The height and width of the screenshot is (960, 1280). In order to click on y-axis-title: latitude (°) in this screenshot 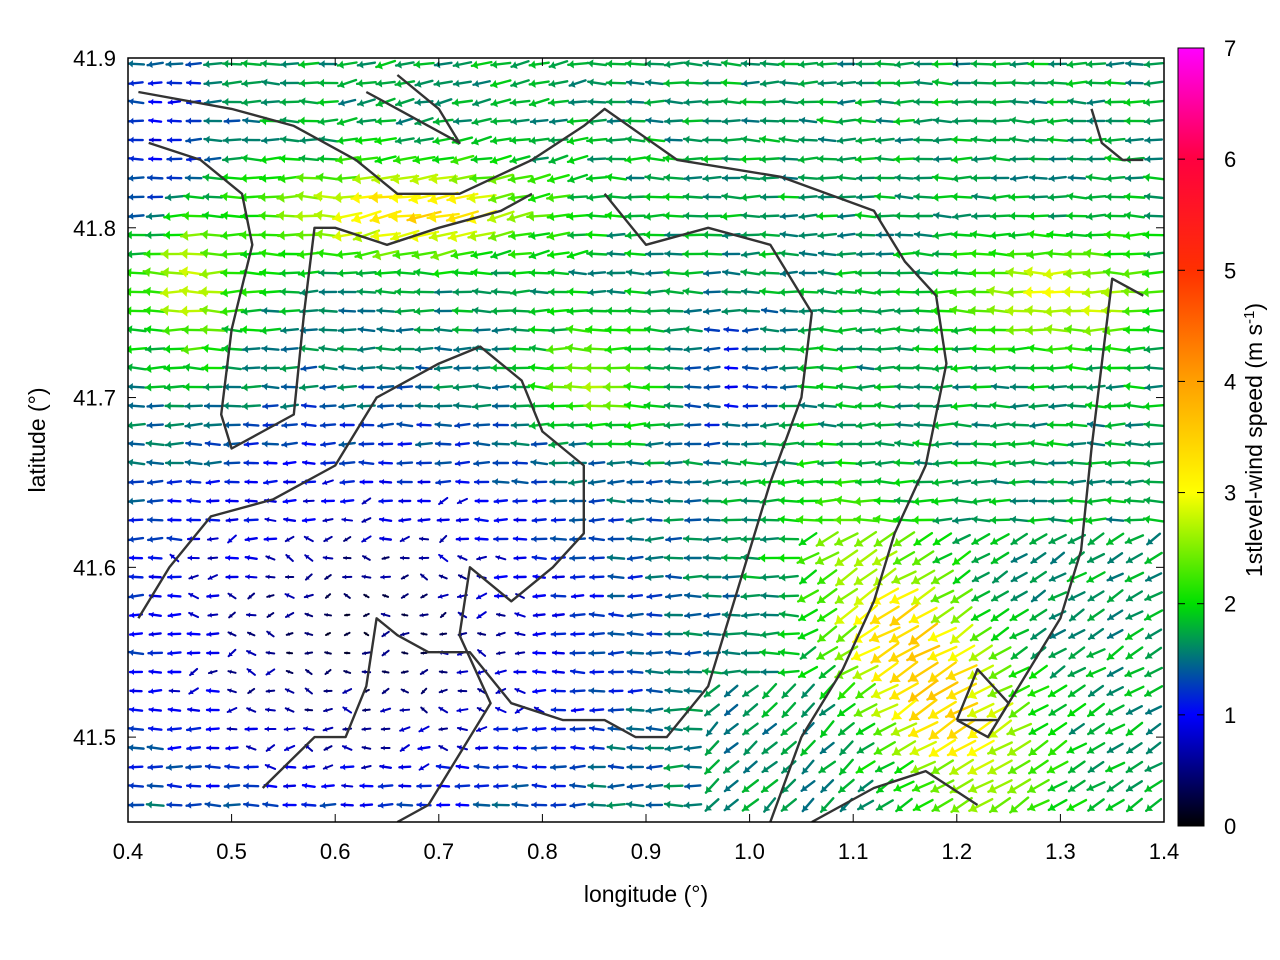, I will do `click(37, 439)`.